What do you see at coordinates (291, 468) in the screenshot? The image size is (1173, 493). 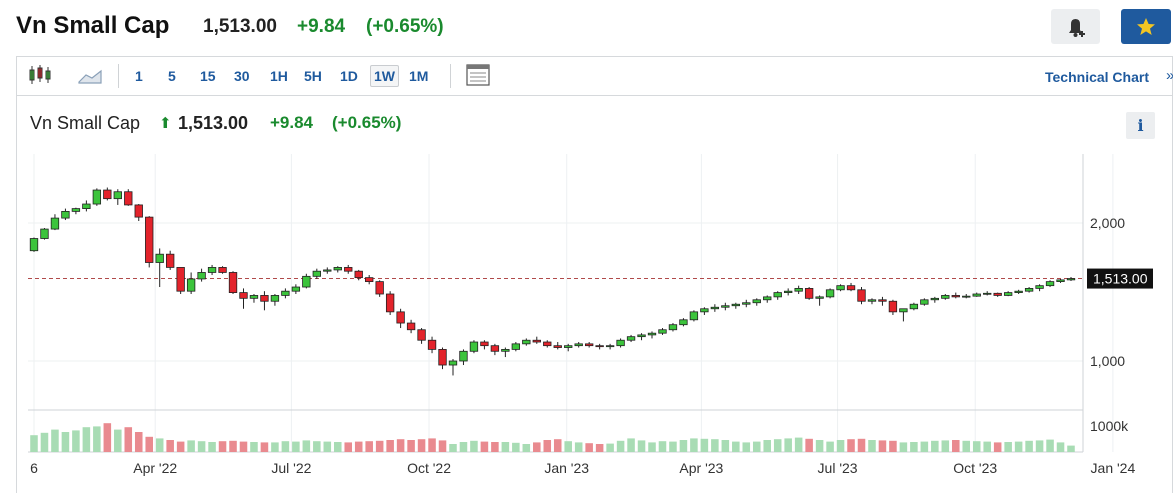 I see `x-tick-label: Jul '22` at bounding box center [291, 468].